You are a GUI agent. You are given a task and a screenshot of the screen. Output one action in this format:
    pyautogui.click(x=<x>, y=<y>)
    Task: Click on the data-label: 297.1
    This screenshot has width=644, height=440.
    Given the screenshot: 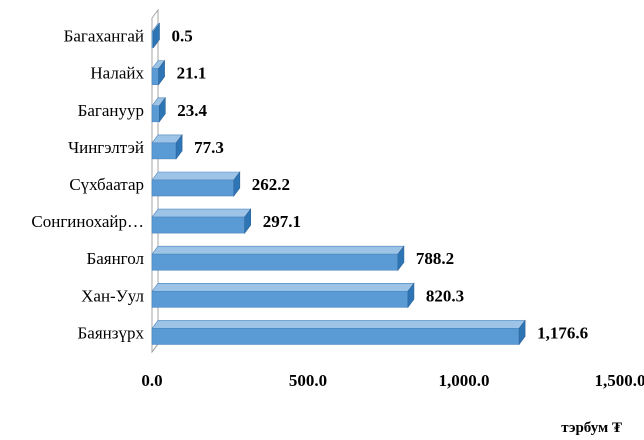 What is the action you would take?
    pyautogui.click(x=282, y=221)
    